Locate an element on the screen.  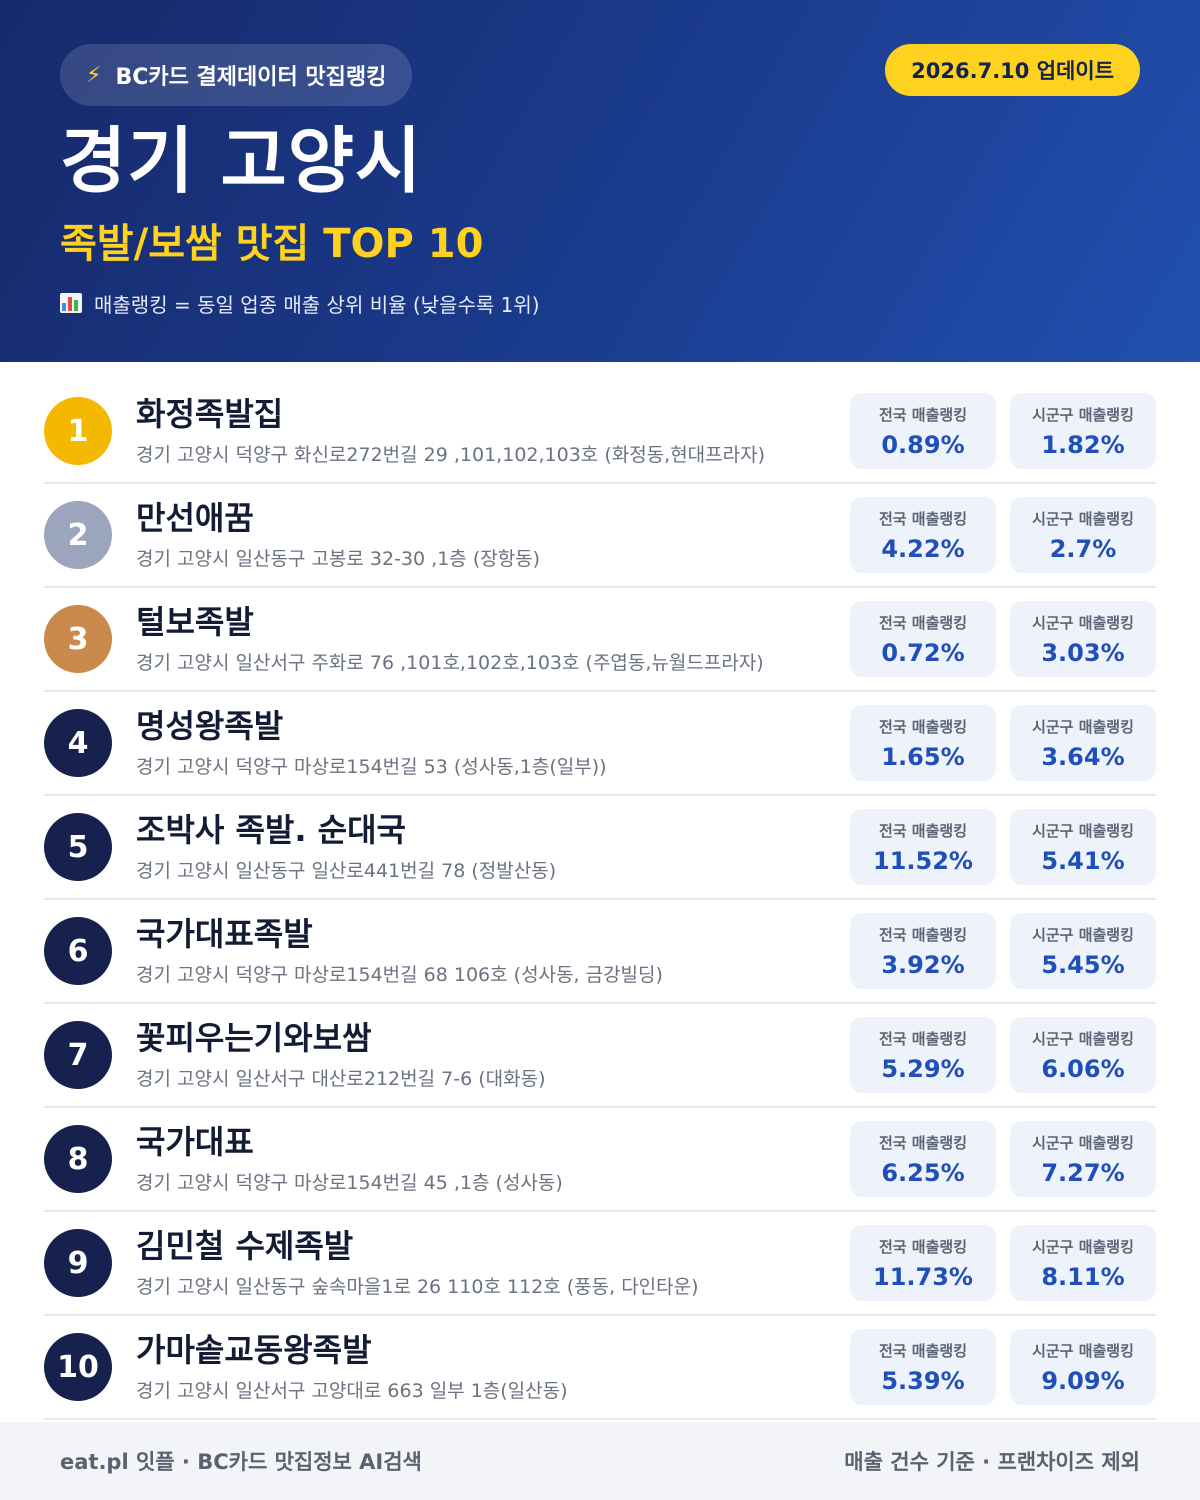
district-rank-value: 5.45% is located at coordinates (1083, 964).